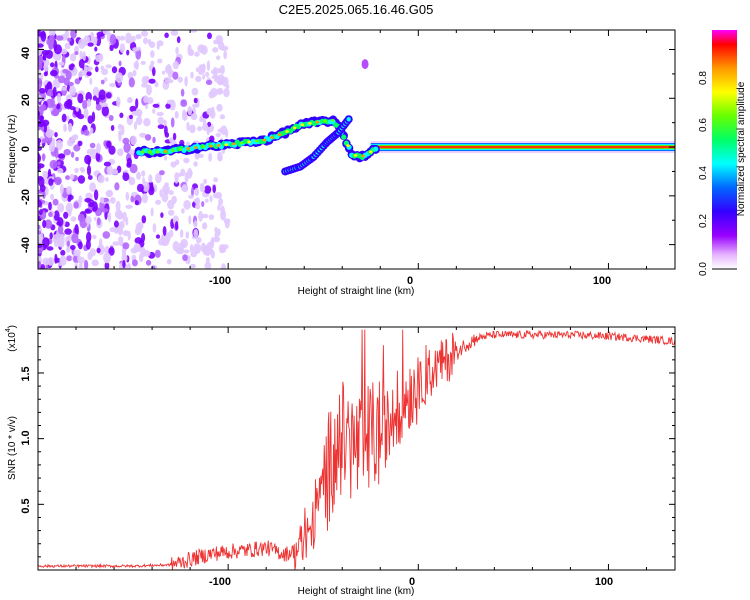 The height and width of the screenshot is (600, 750). What do you see at coordinates (220, 582) in the screenshot?
I see `snr-x-tick-label: -100` at bounding box center [220, 582].